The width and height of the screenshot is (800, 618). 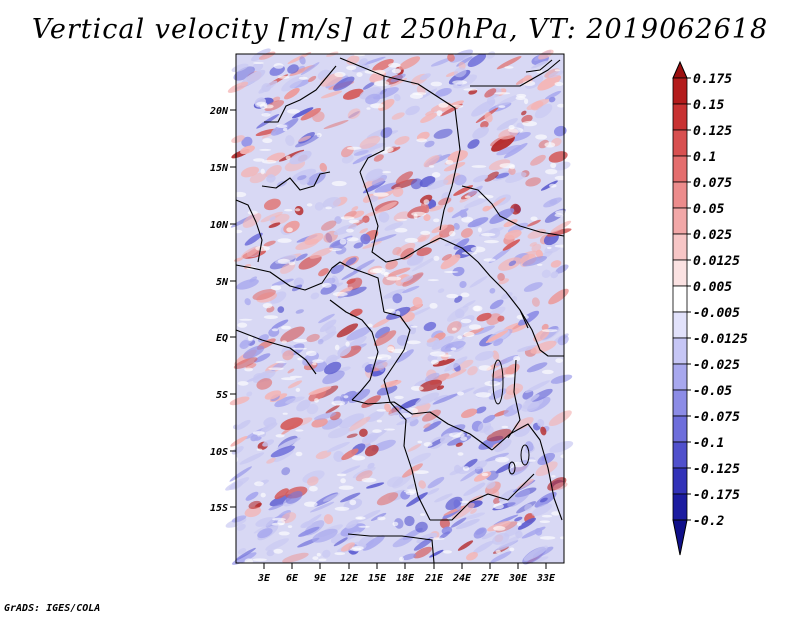 I want to click on lake-outline, so click(x=498, y=382).